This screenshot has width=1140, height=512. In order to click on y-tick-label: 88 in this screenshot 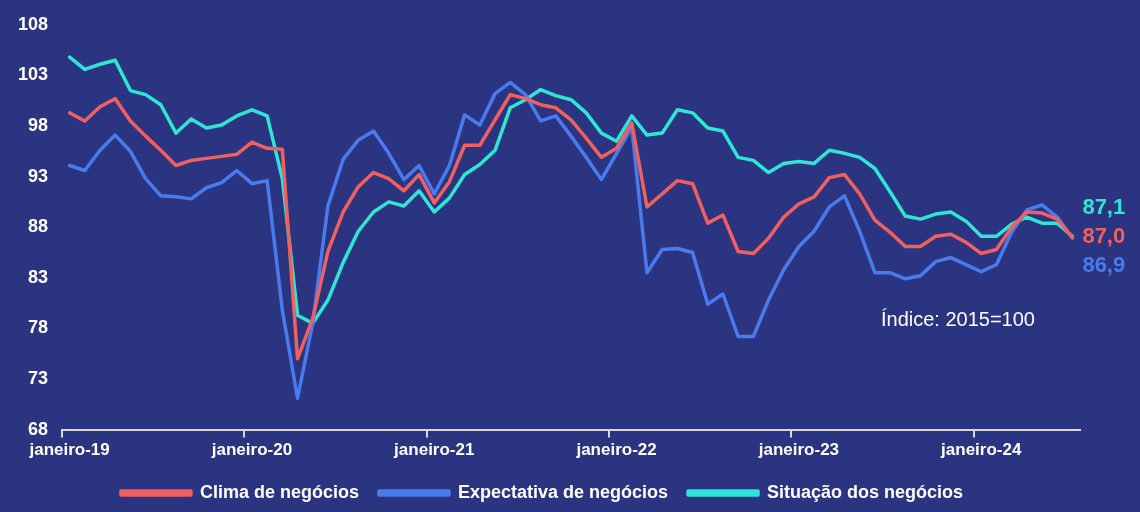, I will do `click(38, 226)`.